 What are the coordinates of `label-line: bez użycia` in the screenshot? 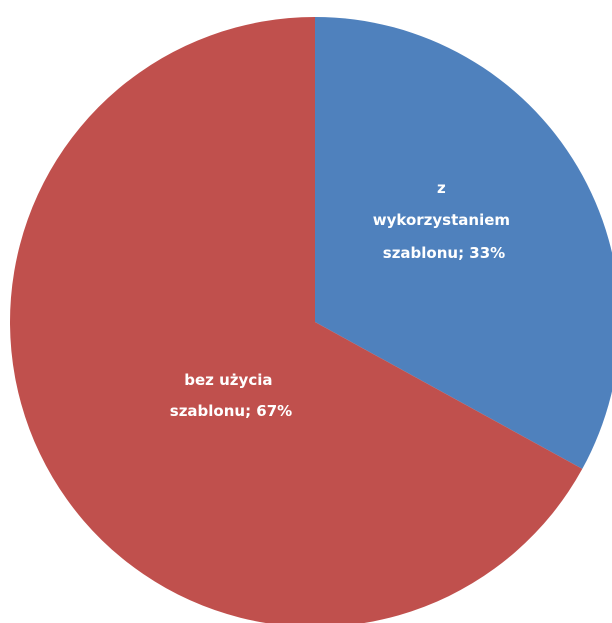 It's located at (228, 380).